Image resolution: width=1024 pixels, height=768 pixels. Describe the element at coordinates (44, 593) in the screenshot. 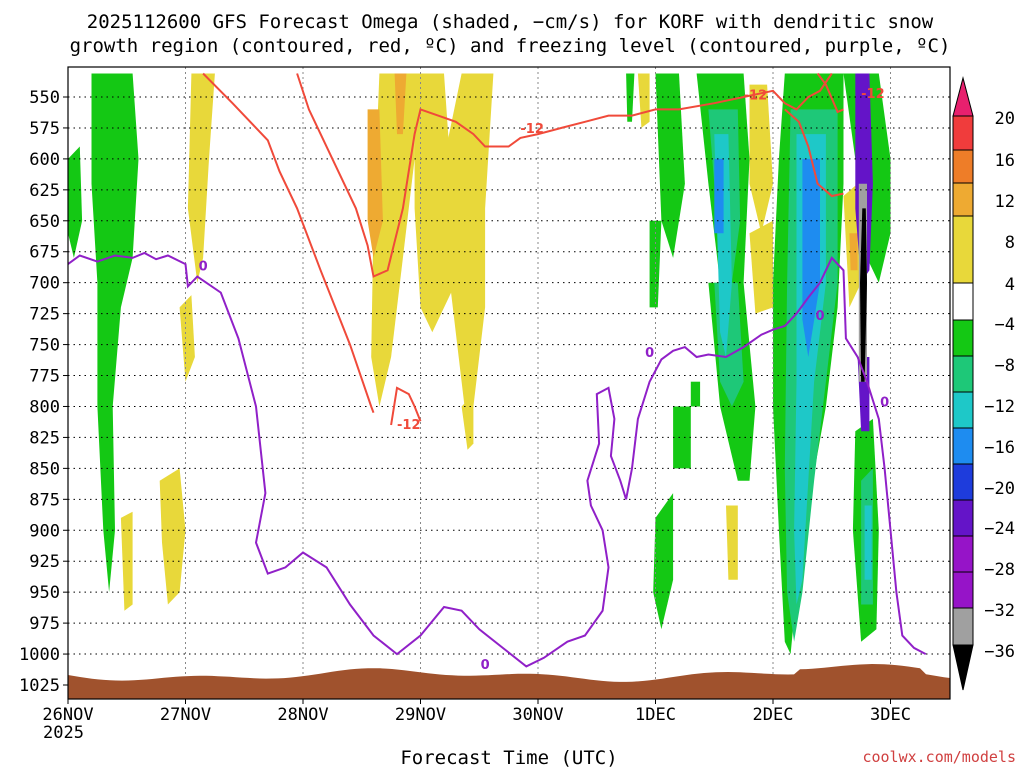

I see `y-tick-label: 950` at that location.